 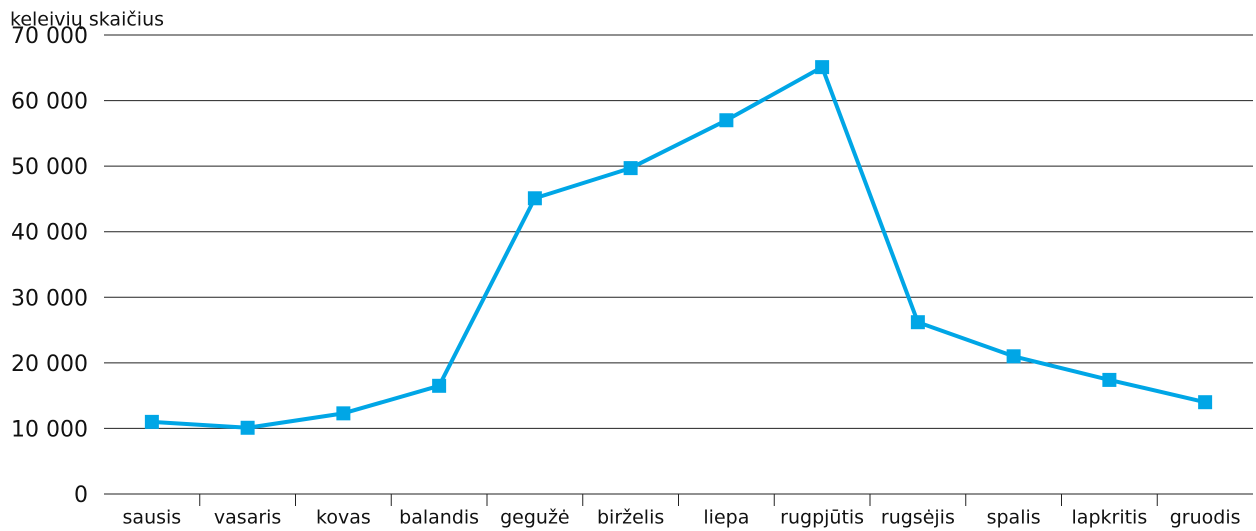 What do you see at coordinates (49, 167) in the screenshot?
I see `y-tick-label: 50 000` at bounding box center [49, 167].